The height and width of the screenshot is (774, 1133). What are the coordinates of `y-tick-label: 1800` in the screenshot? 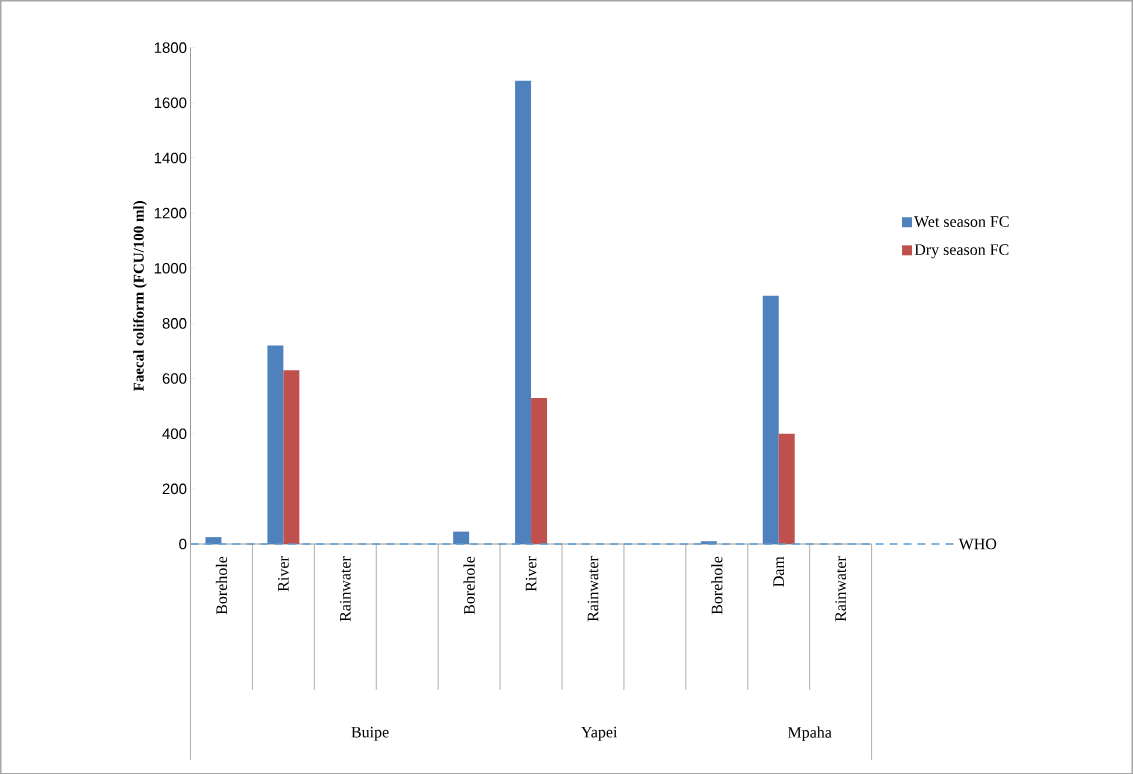 It's located at (170, 47).